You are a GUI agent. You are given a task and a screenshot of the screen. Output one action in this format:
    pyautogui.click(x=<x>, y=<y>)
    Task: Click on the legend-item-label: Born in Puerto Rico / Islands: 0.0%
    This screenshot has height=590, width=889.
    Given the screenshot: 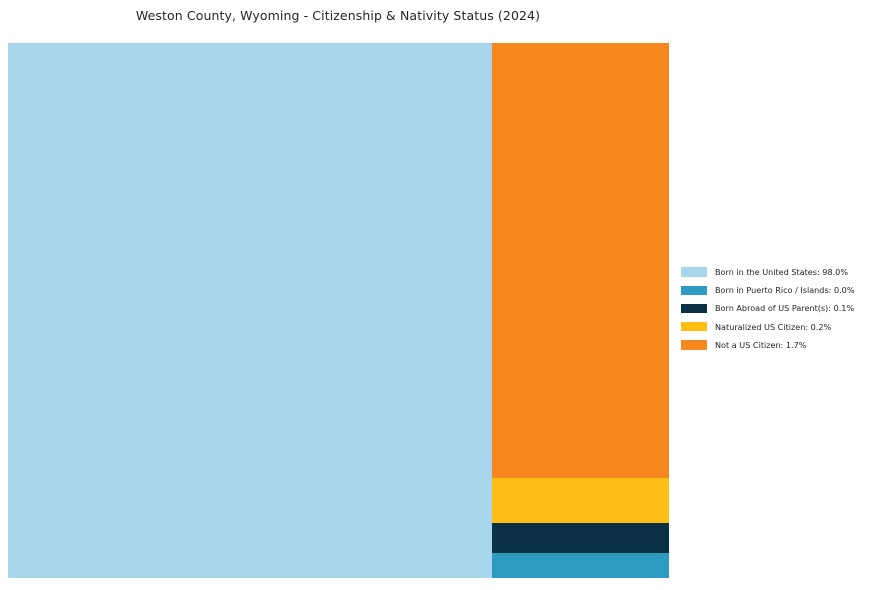 What is the action you would take?
    pyautogui.click(x=785, y=290)
    